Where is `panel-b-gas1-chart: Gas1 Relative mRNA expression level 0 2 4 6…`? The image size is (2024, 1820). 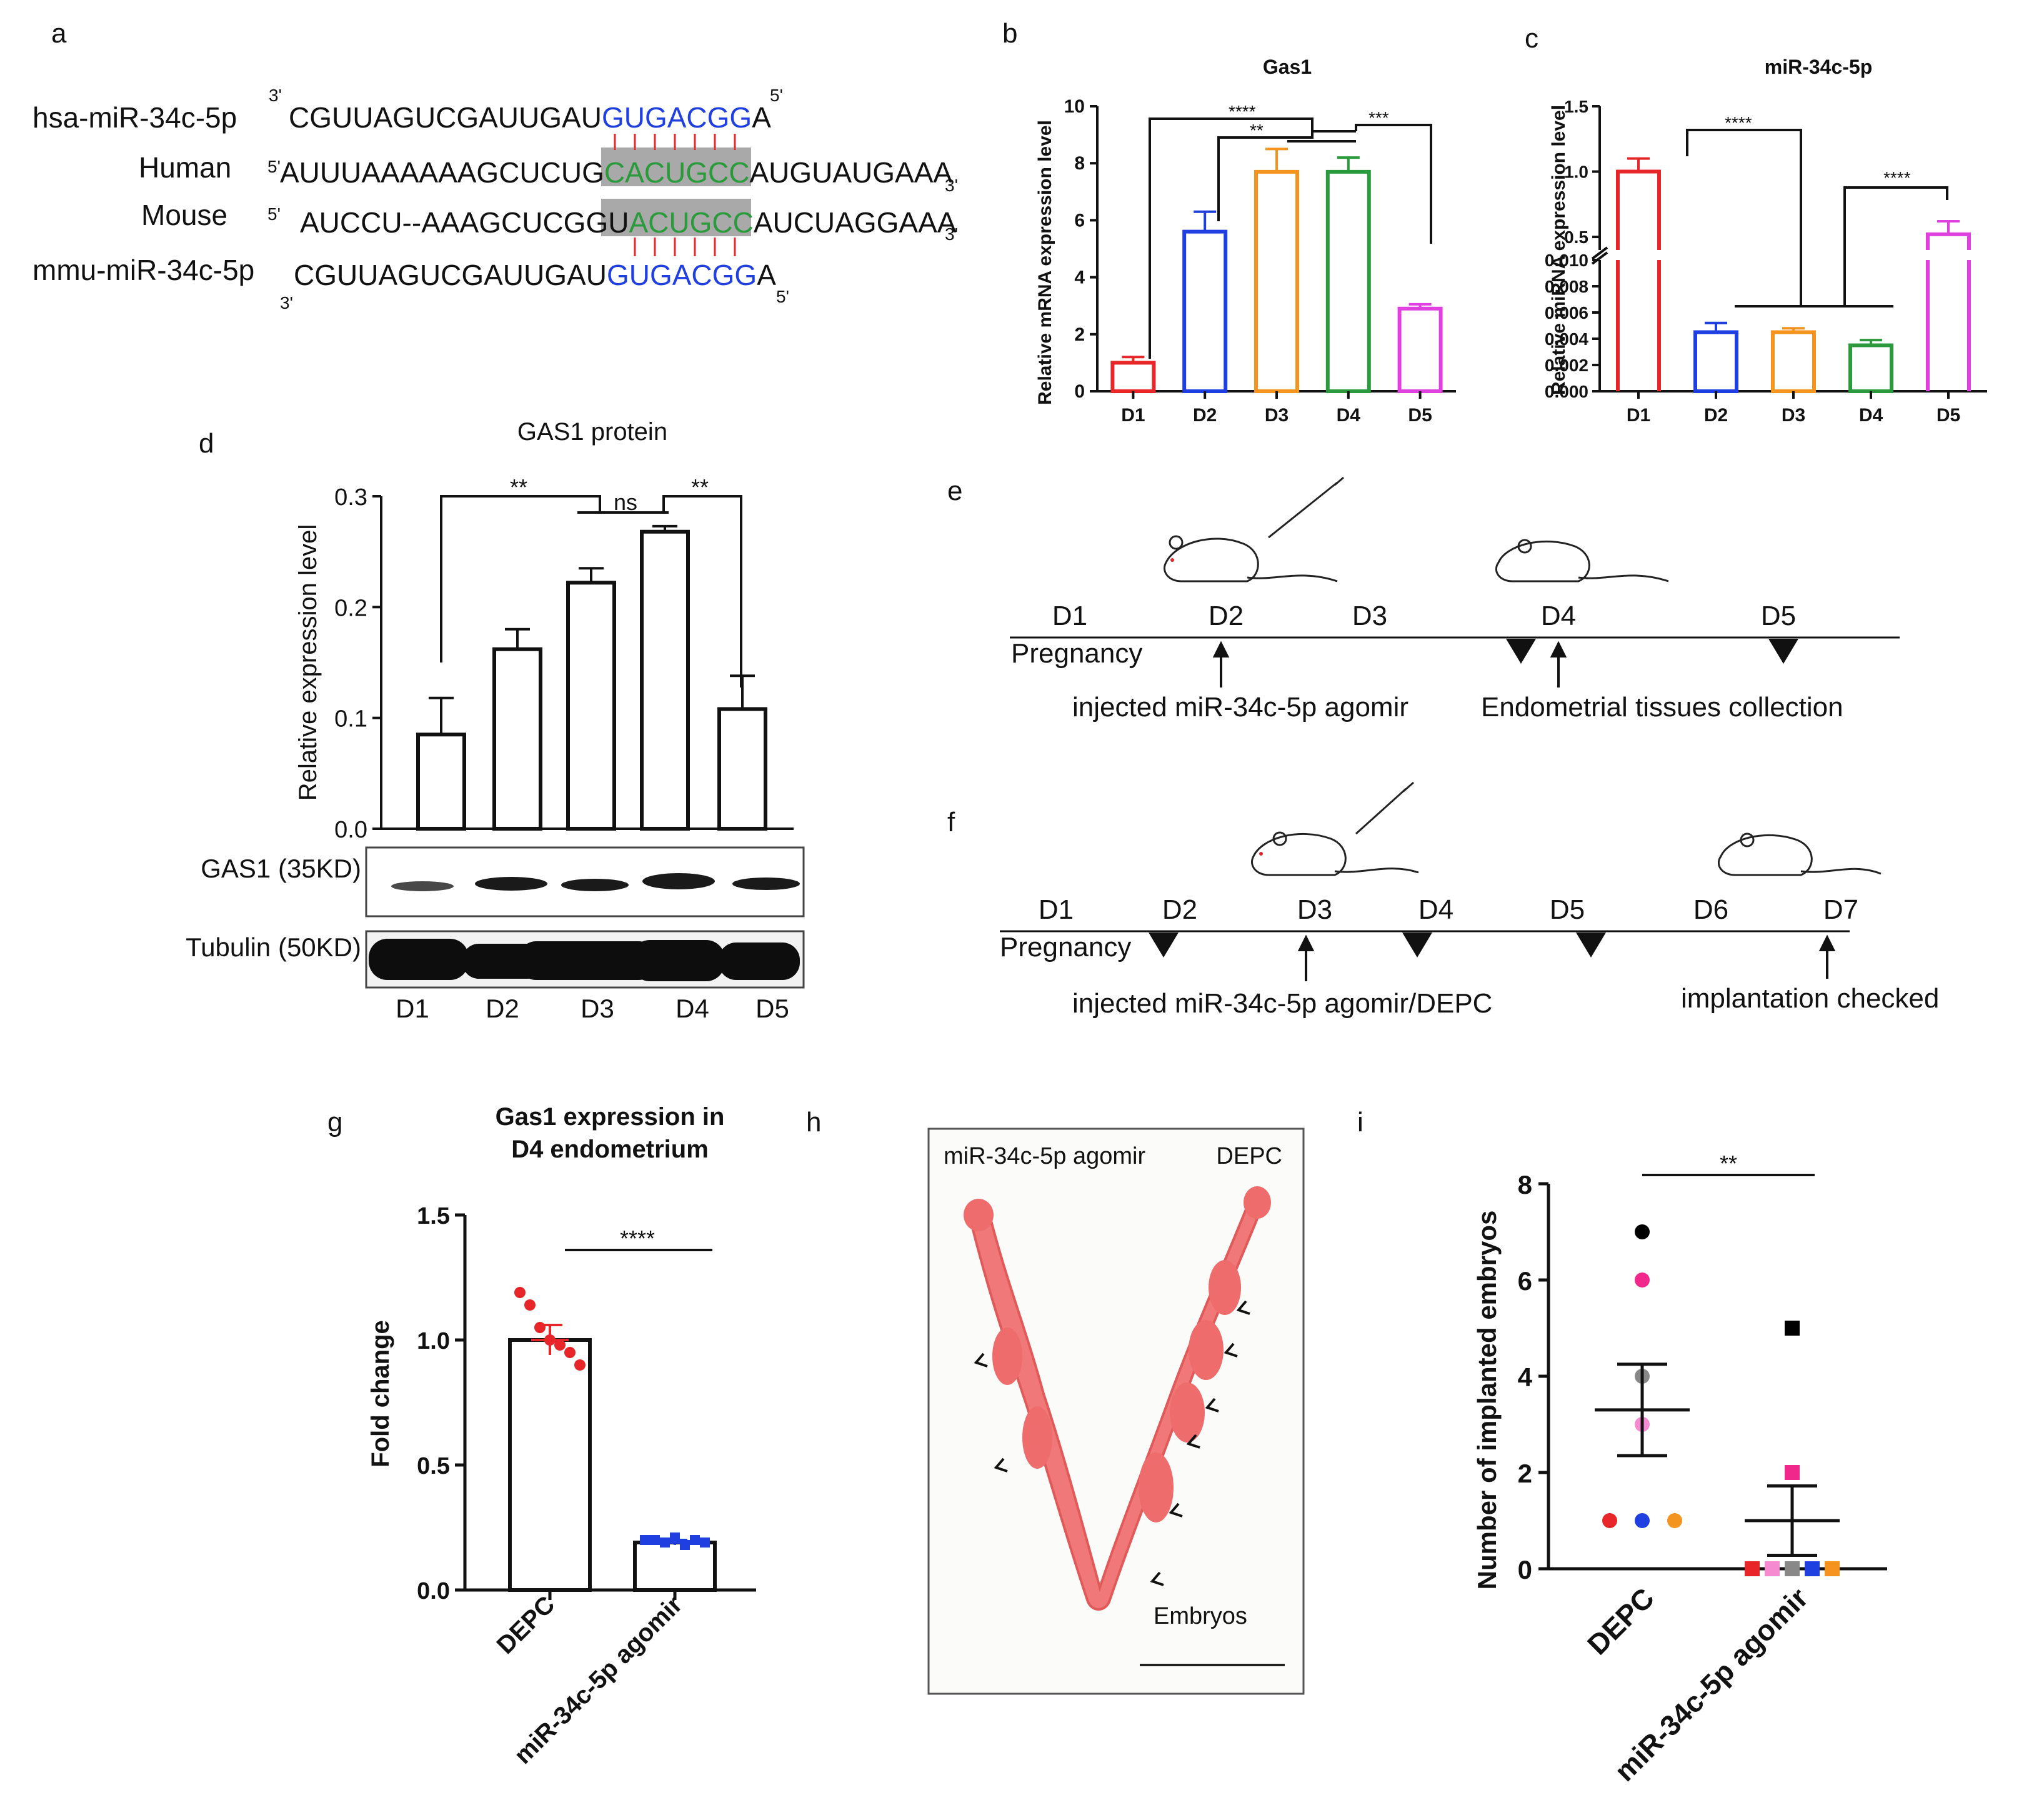
panel-b-gas1-chart: Gas1 Relative mRNA expression level 0 2 4 6… is located at coordinates (1245, 241).